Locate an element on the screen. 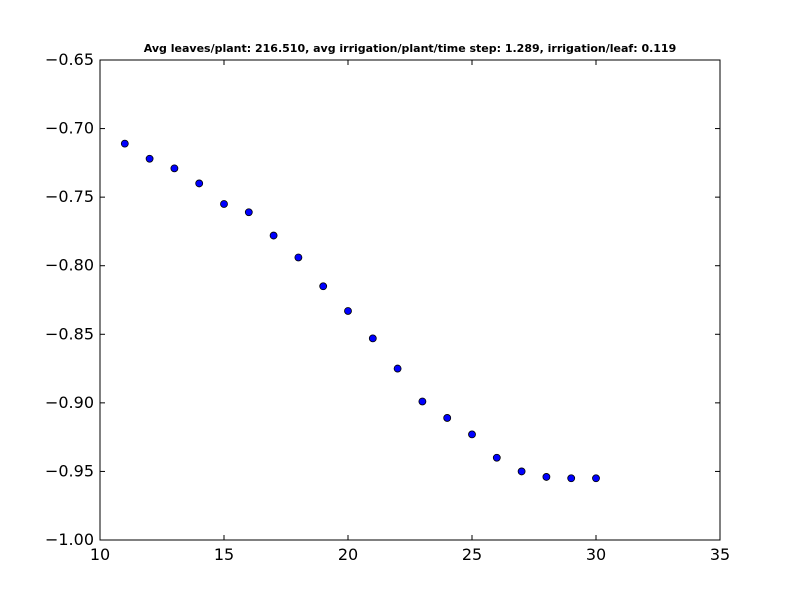 The height and width of the screenshot is (600, 800). y-tick-label: −0.90 is located at coordinates (69, 402).